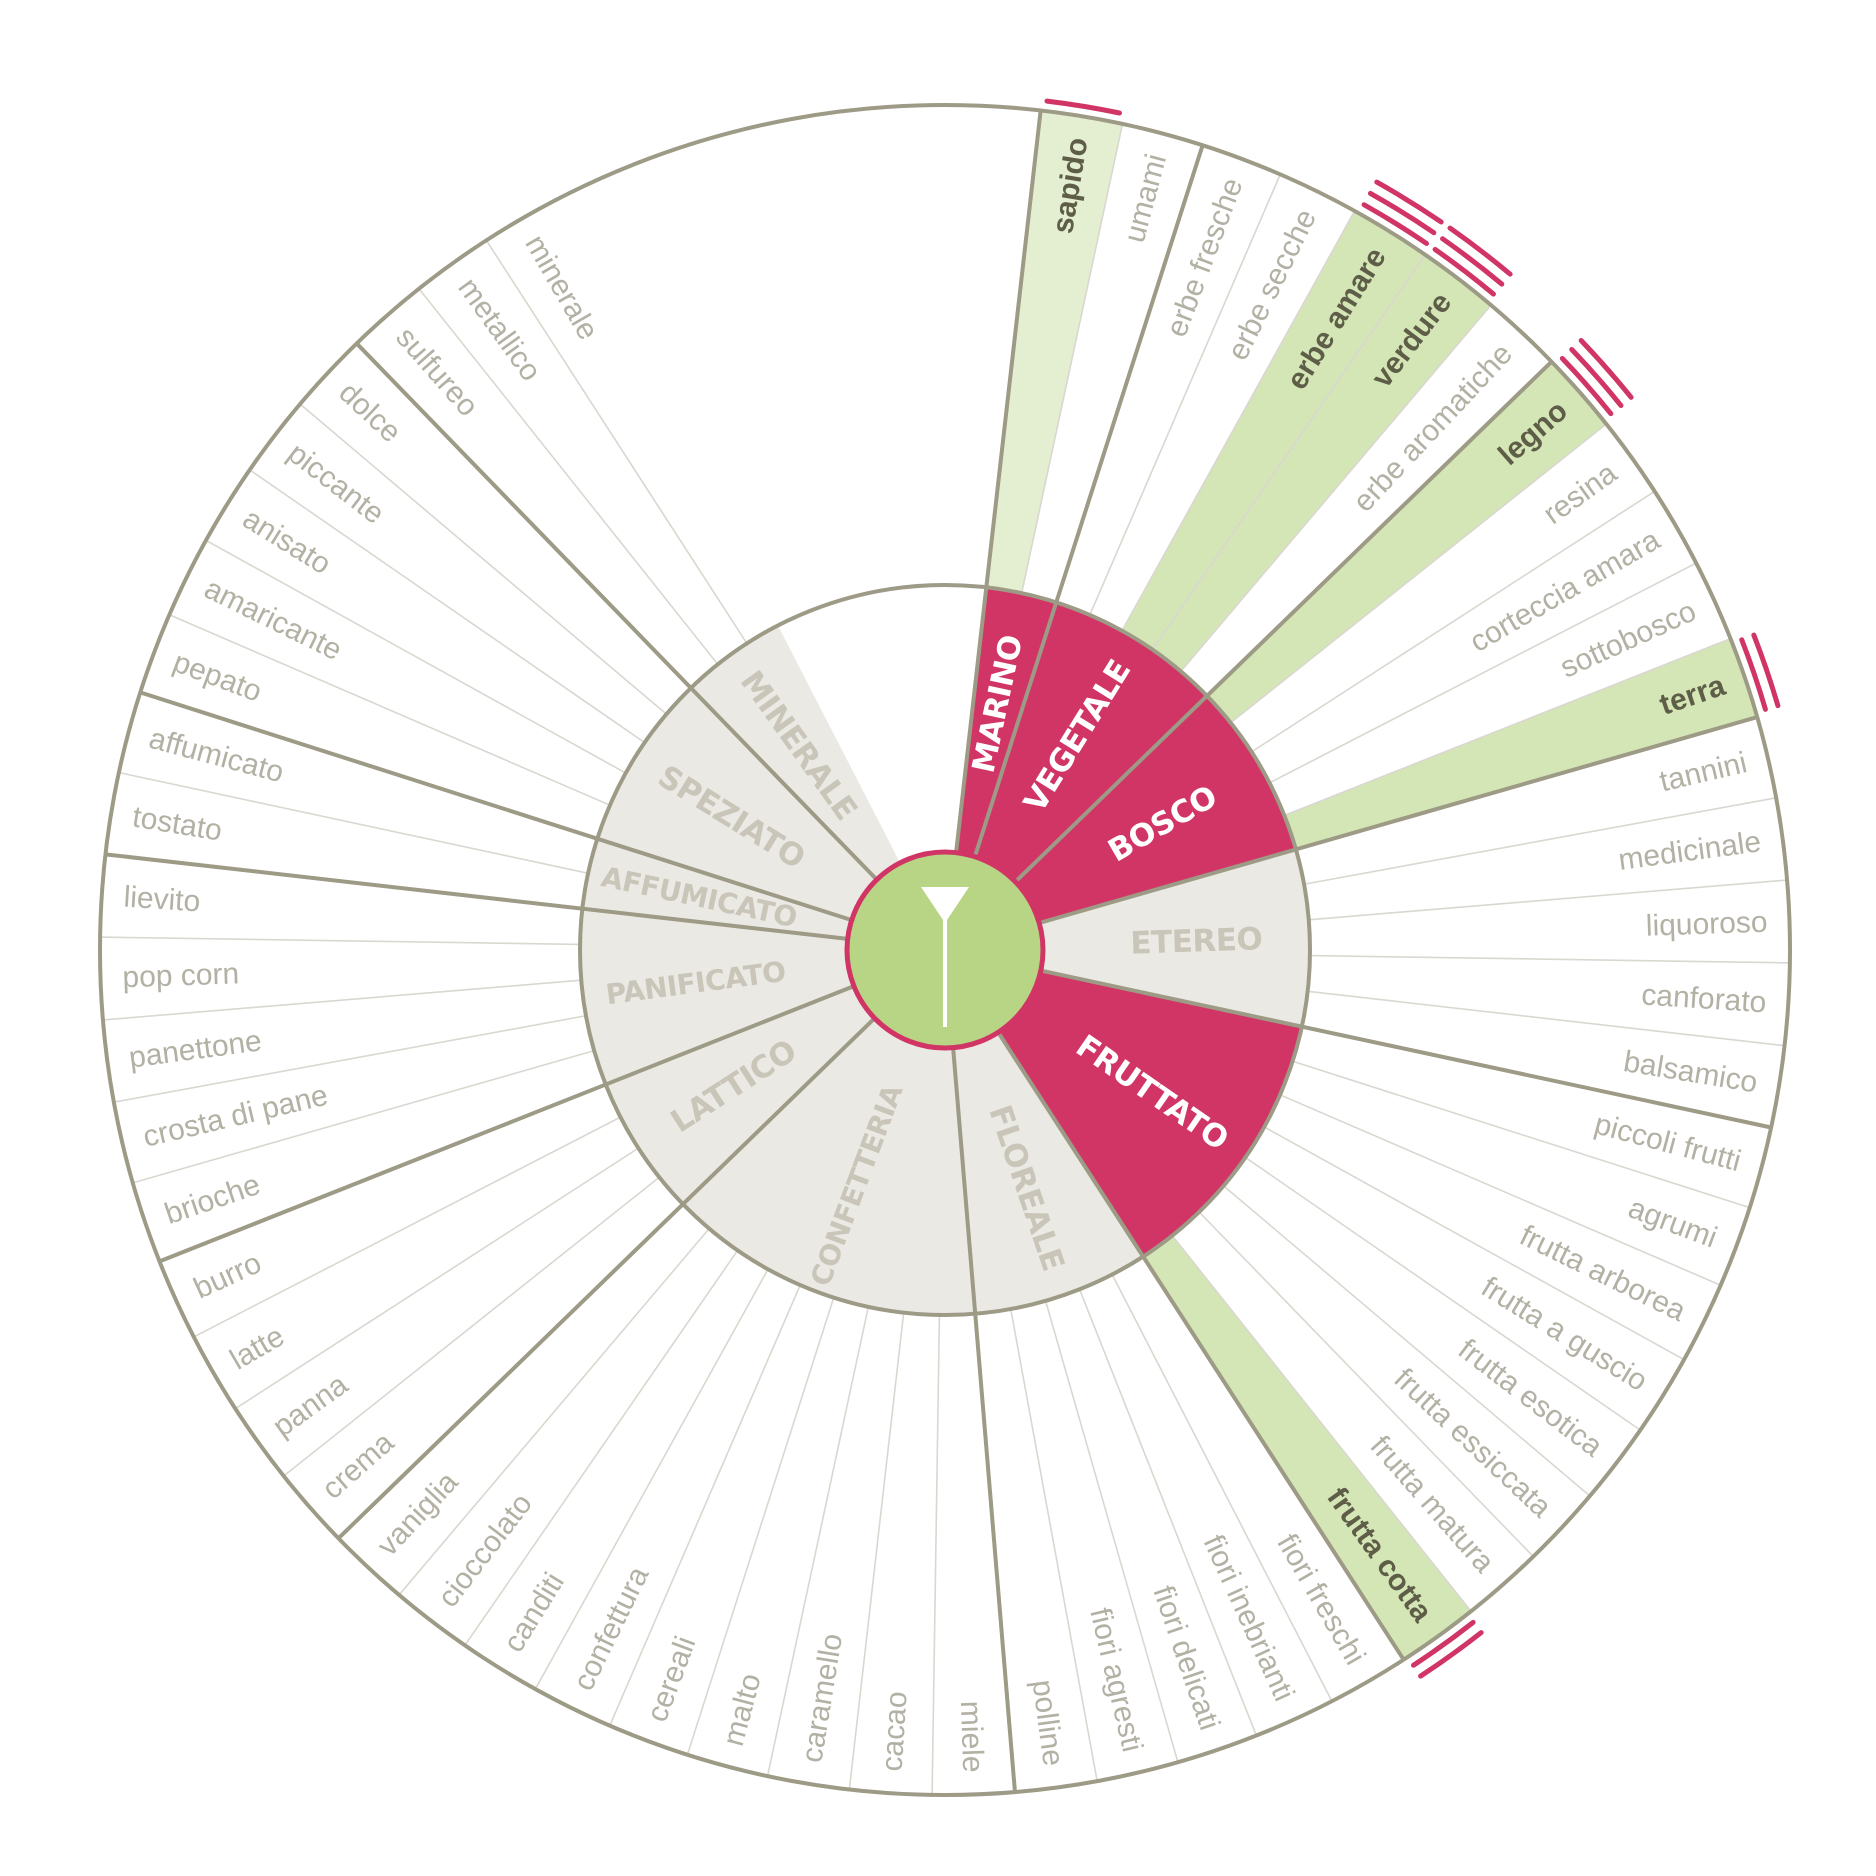 The width and height of the screenshot is (1876, 1876). I want to click on descriptor-label-lievito: lievito, so click(162, 900).